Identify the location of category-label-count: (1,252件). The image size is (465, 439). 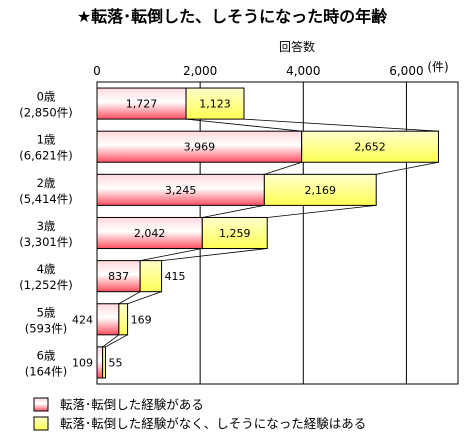
(45, 285).